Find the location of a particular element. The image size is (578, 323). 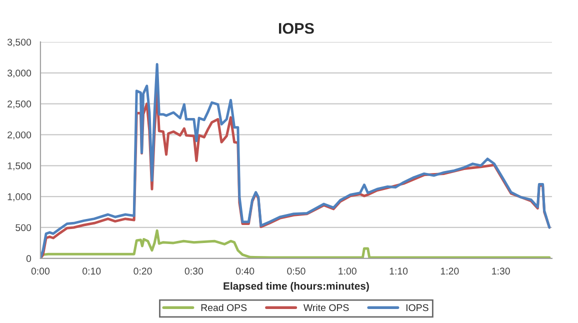

x-tick-label: 0:10 is located at coordinates (91, 271).